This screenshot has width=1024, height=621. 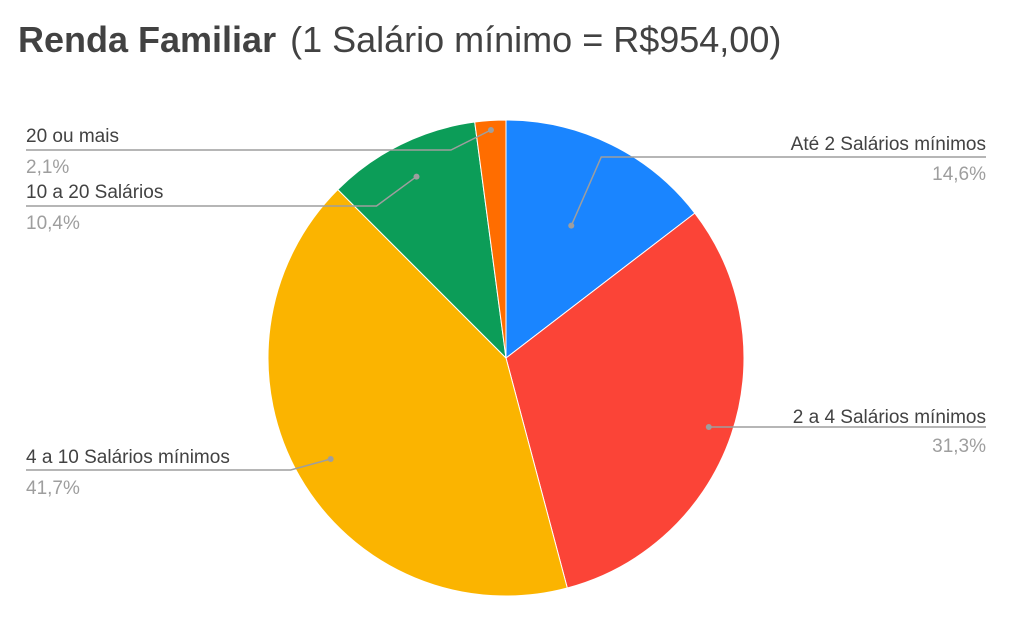 What do you see at coordinates (959, 446) in the screenshot?
I see `slice-value-label: 31,3%` at bounding box center [959, 446].